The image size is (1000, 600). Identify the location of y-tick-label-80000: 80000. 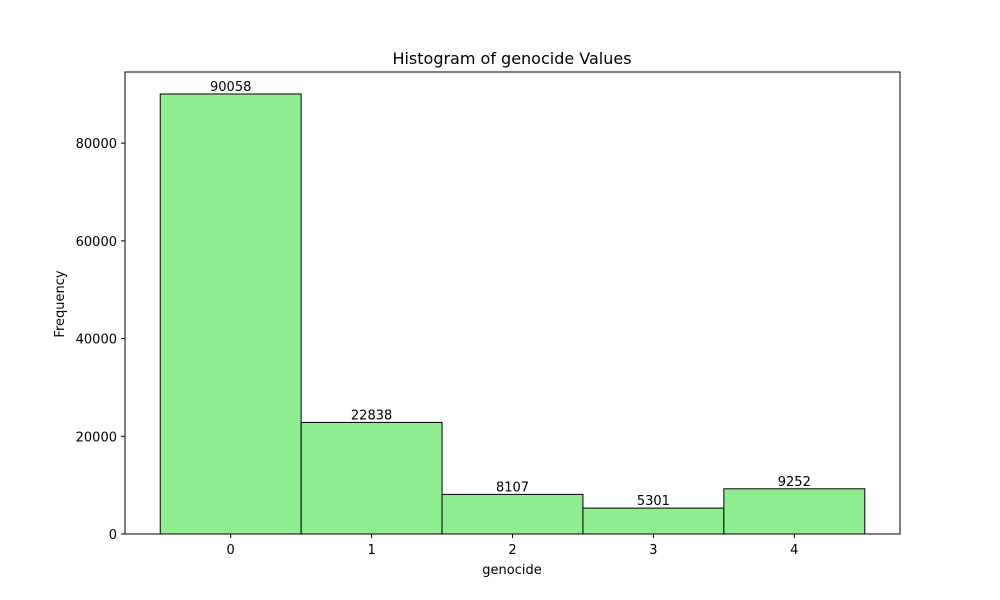
(96, 144).